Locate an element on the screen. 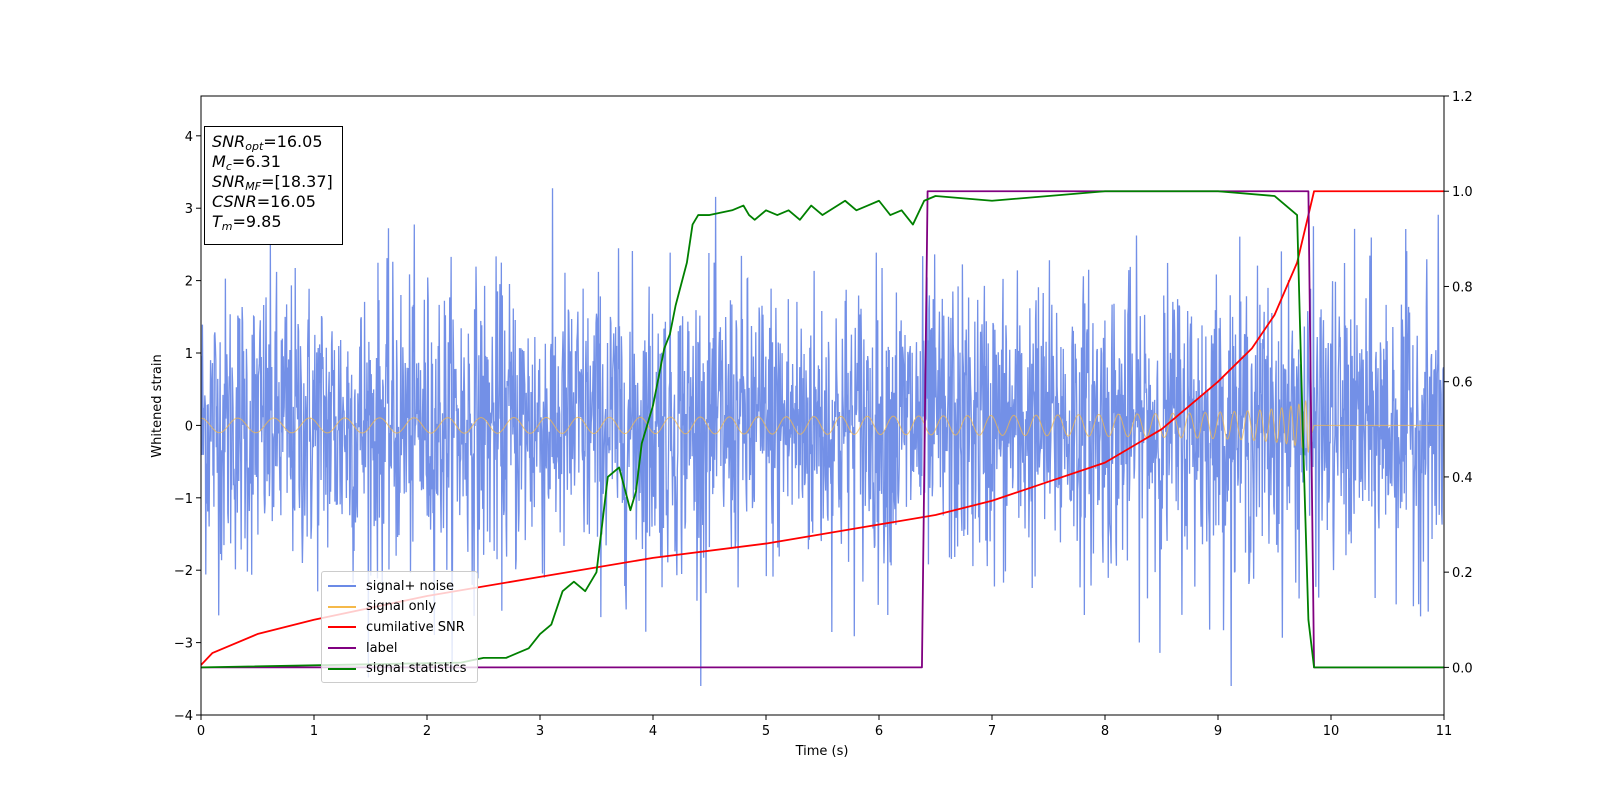  csnr-line: CSNR=16.05 is located at coordinates (264, 201).